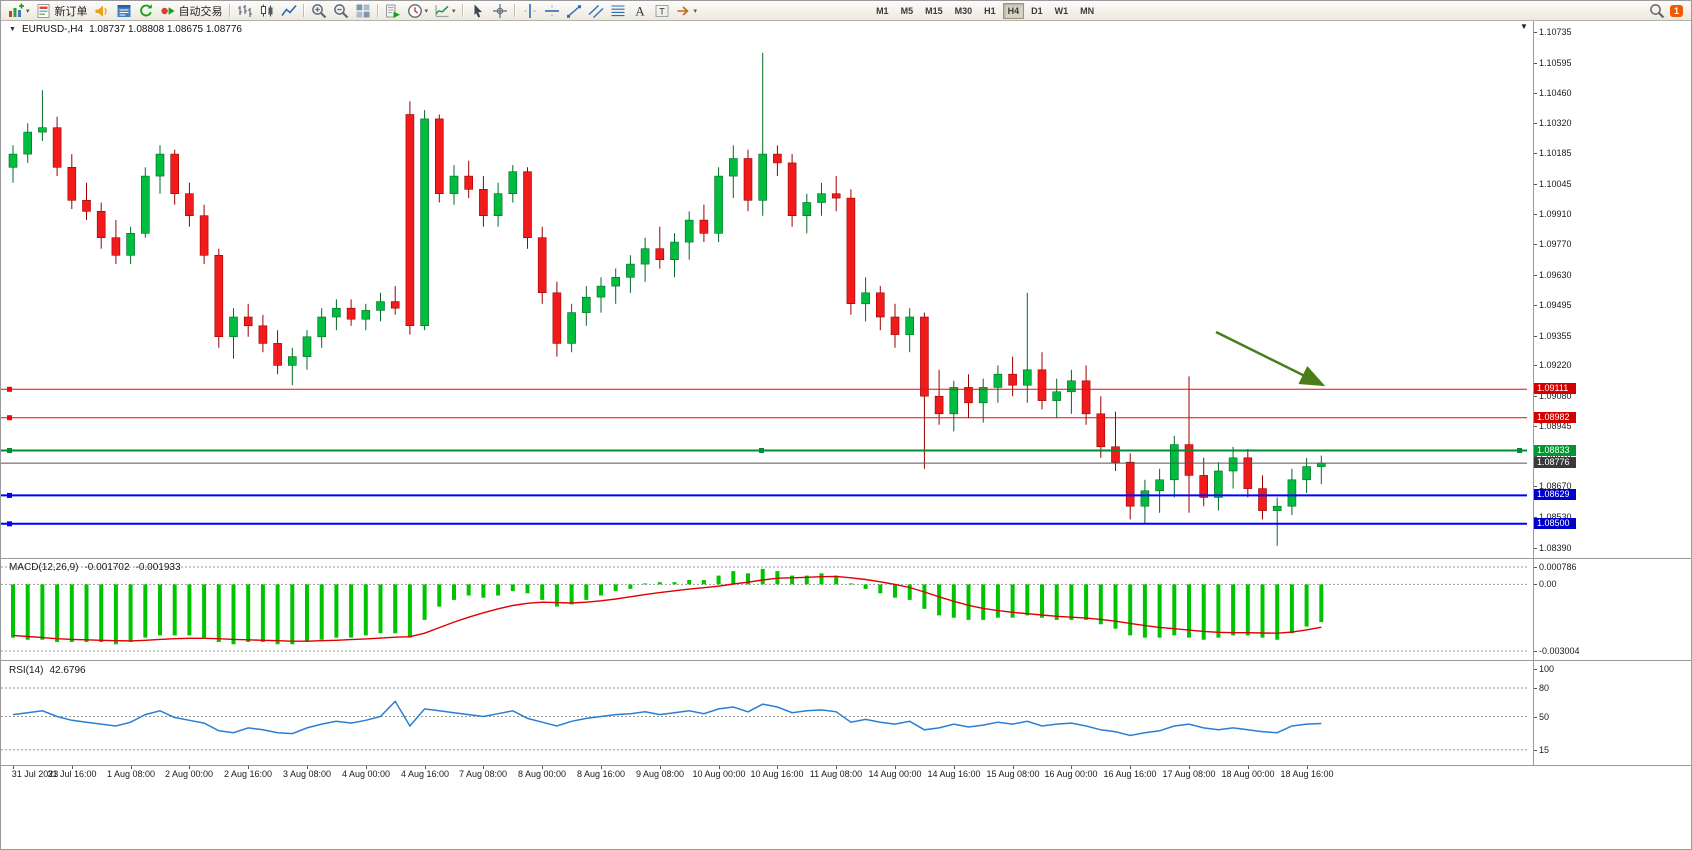 The image size is (1692, 850). I want to click on price-axis-label: 1.10595, so click(1555, 62).